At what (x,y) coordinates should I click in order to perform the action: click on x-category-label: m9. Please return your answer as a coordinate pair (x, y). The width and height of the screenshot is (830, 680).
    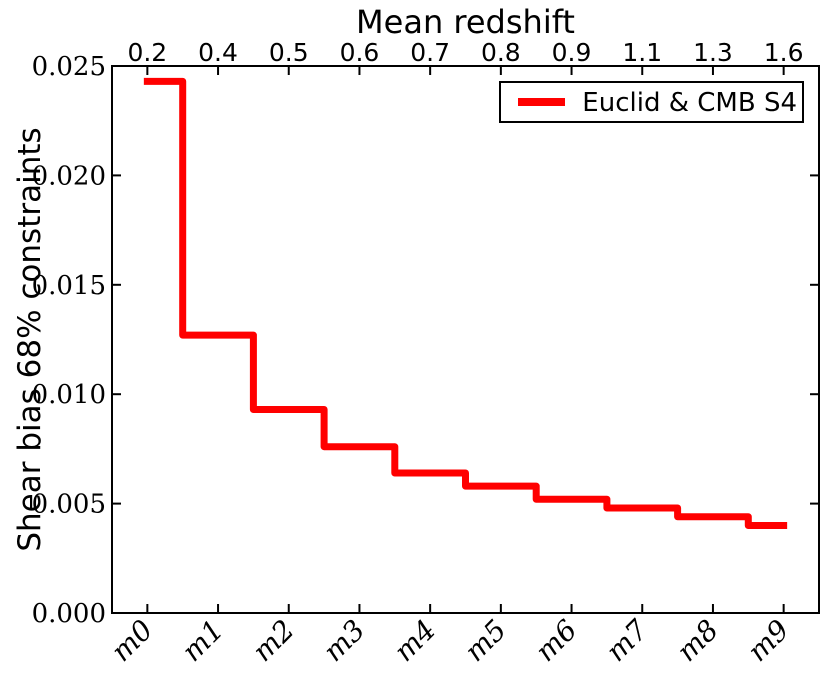
    Looking at the image, I should click on (768, 640).